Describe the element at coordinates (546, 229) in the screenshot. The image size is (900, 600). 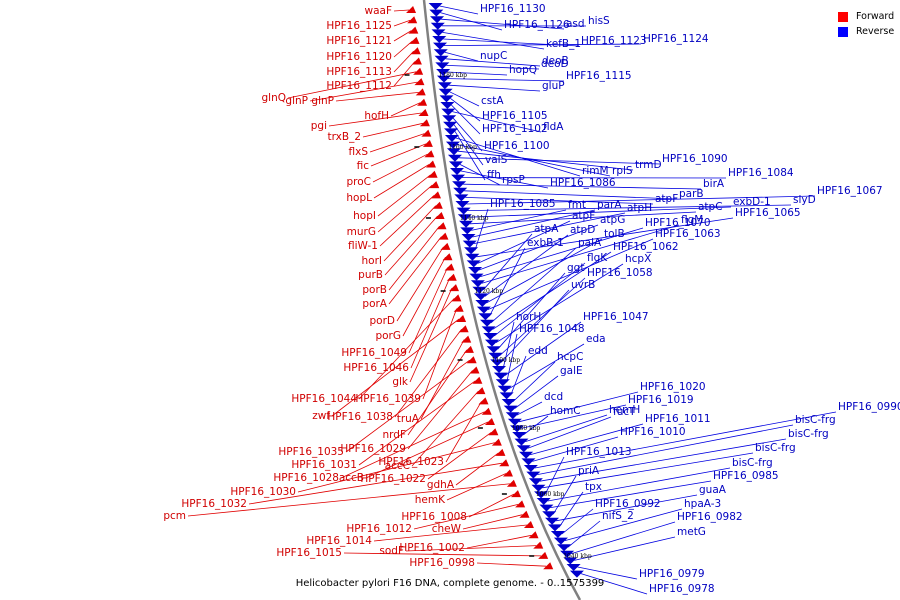
I see `reverse-gene-label: atpA` at that location.